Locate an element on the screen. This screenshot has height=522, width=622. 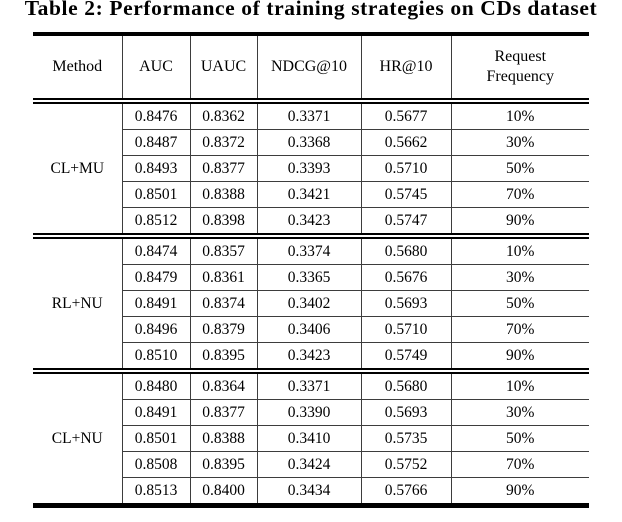
table-row: 0.8508 0.8395 0.3424 0.5752 70% is located at coordinates (311, 464).